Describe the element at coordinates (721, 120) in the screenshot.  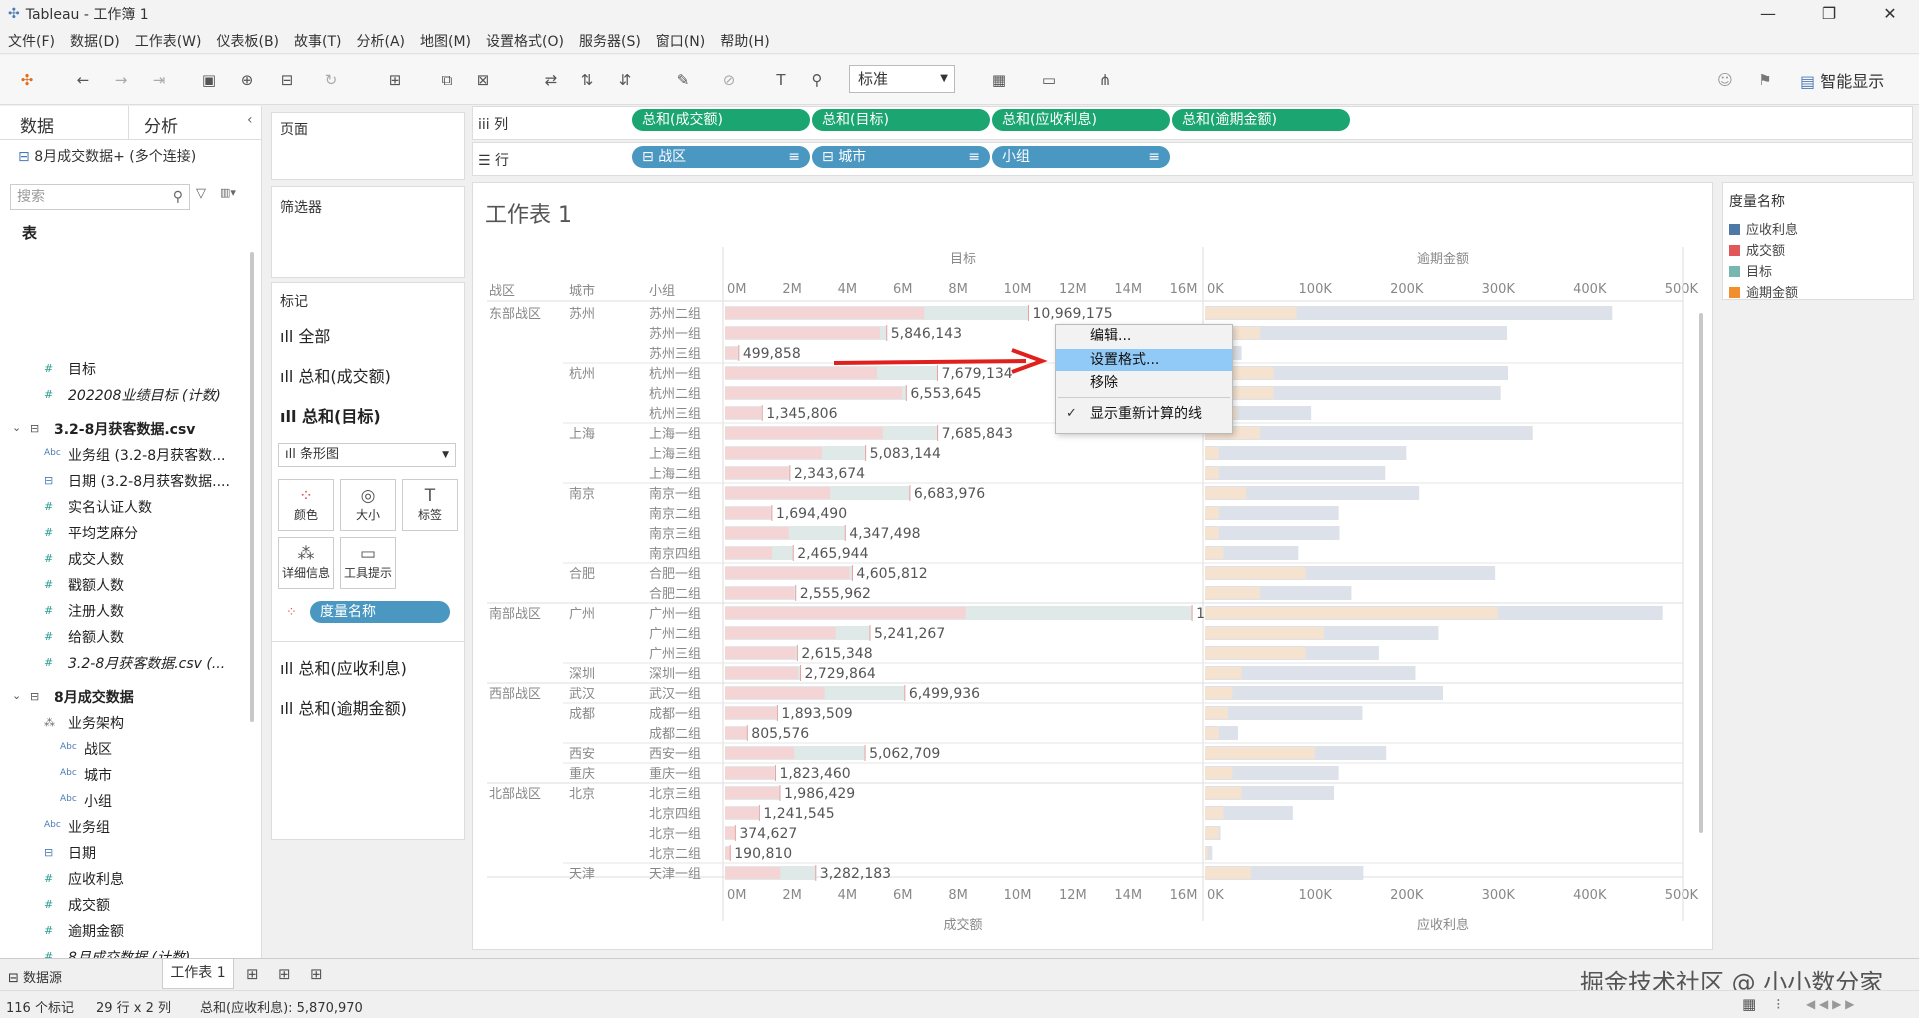
I see `column-pill-sum-deal: 总和(成交额)` at that location.